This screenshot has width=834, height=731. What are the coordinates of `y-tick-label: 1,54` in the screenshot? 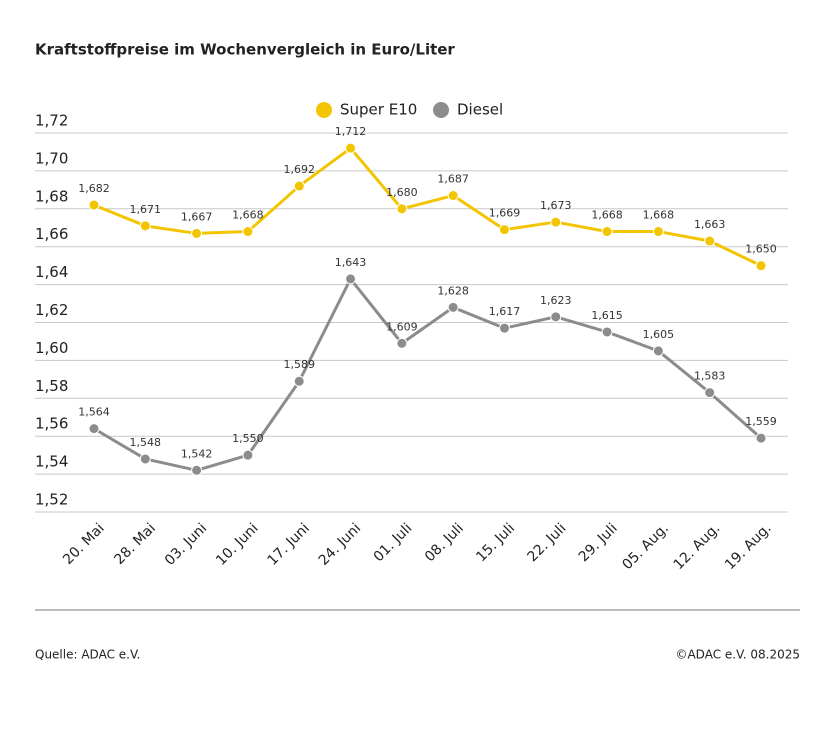 It's located at (51, 462).